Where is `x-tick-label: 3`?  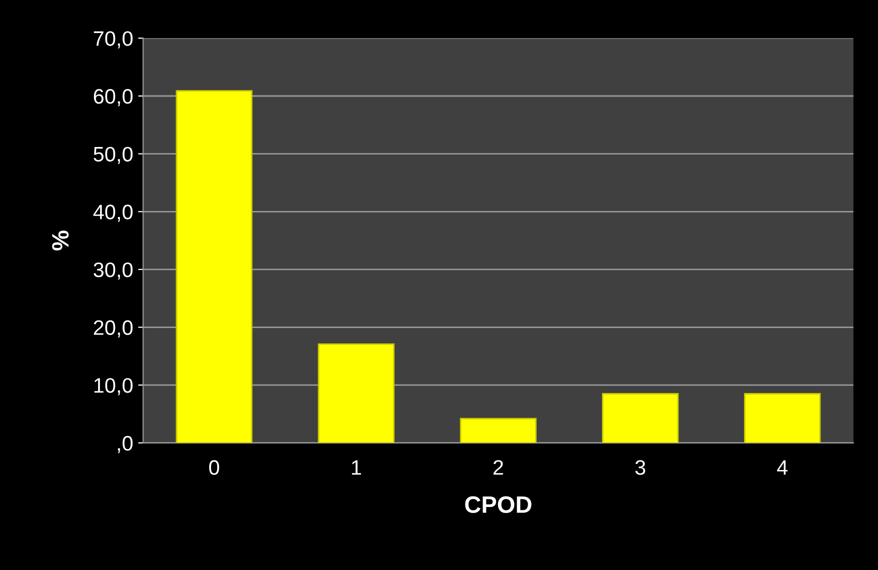 x-tick-label: 3 is located at coordinates (640, 467).